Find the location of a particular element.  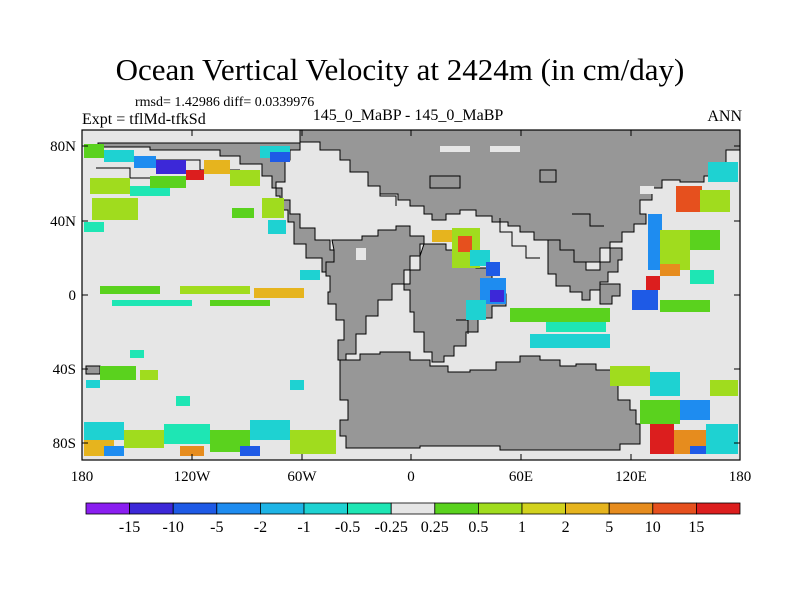

colorbar-label: 0.25 is located at coordinates (435, 527).